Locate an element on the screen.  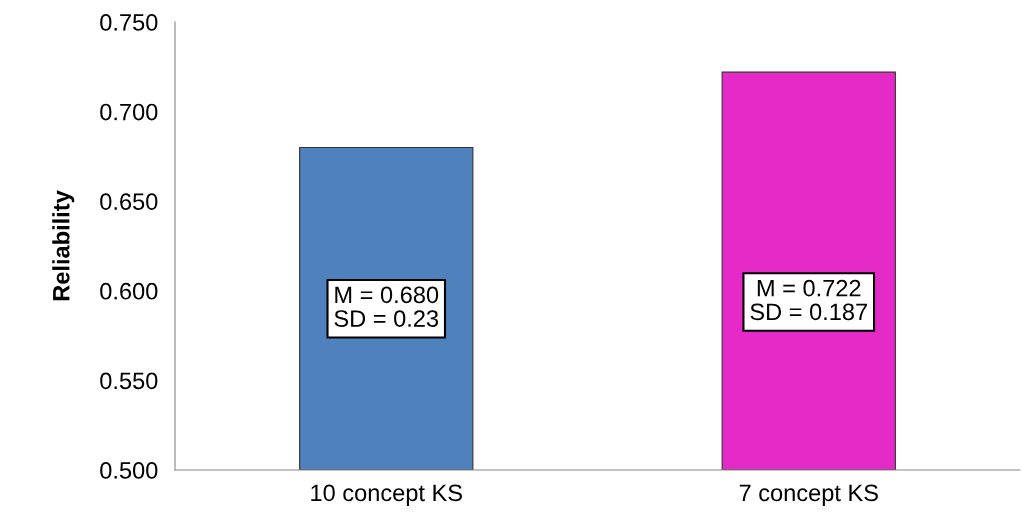
annotation: M = 0.680 SD = 0.23 is located at coordinates (386, 306).